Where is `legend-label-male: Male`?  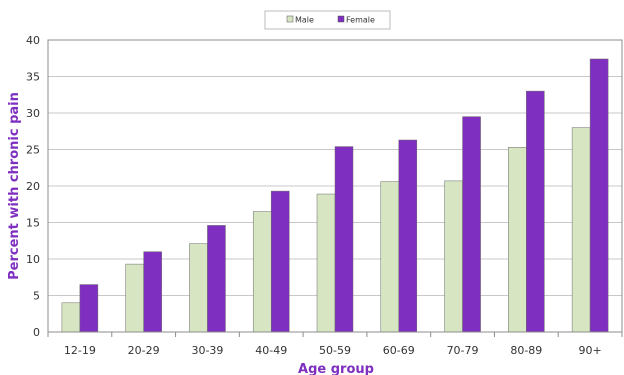
legend-label-male: Male is located at coordinates (304, 20).